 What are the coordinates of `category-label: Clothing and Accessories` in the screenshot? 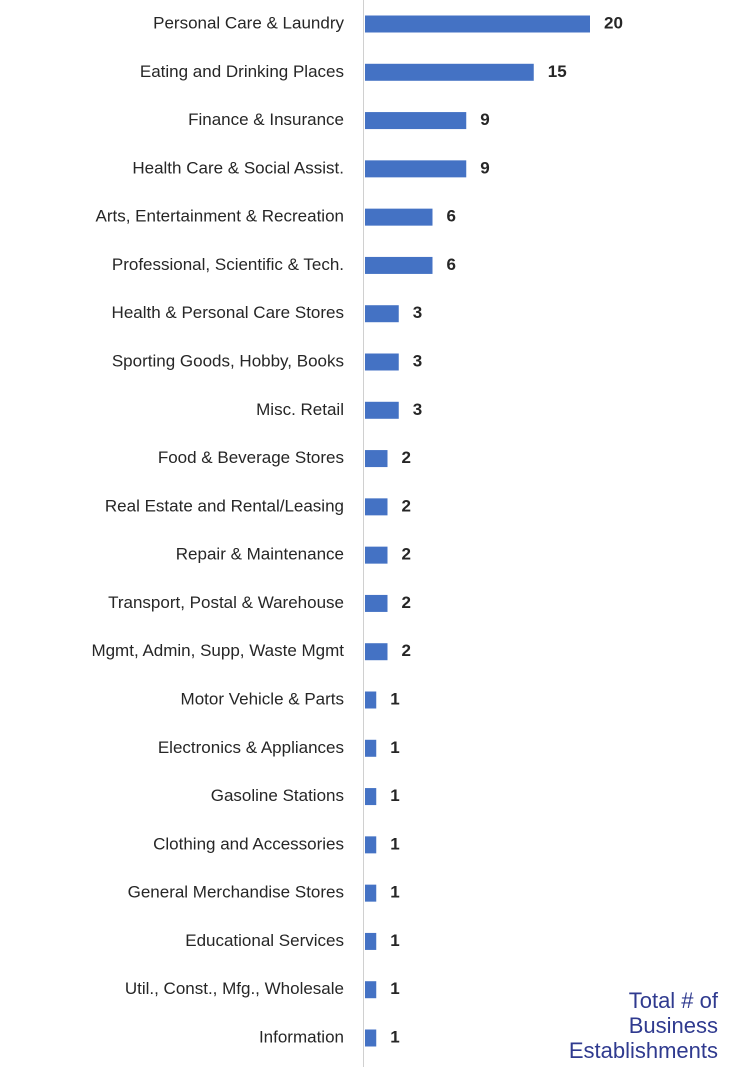 It's located at (248, 843).